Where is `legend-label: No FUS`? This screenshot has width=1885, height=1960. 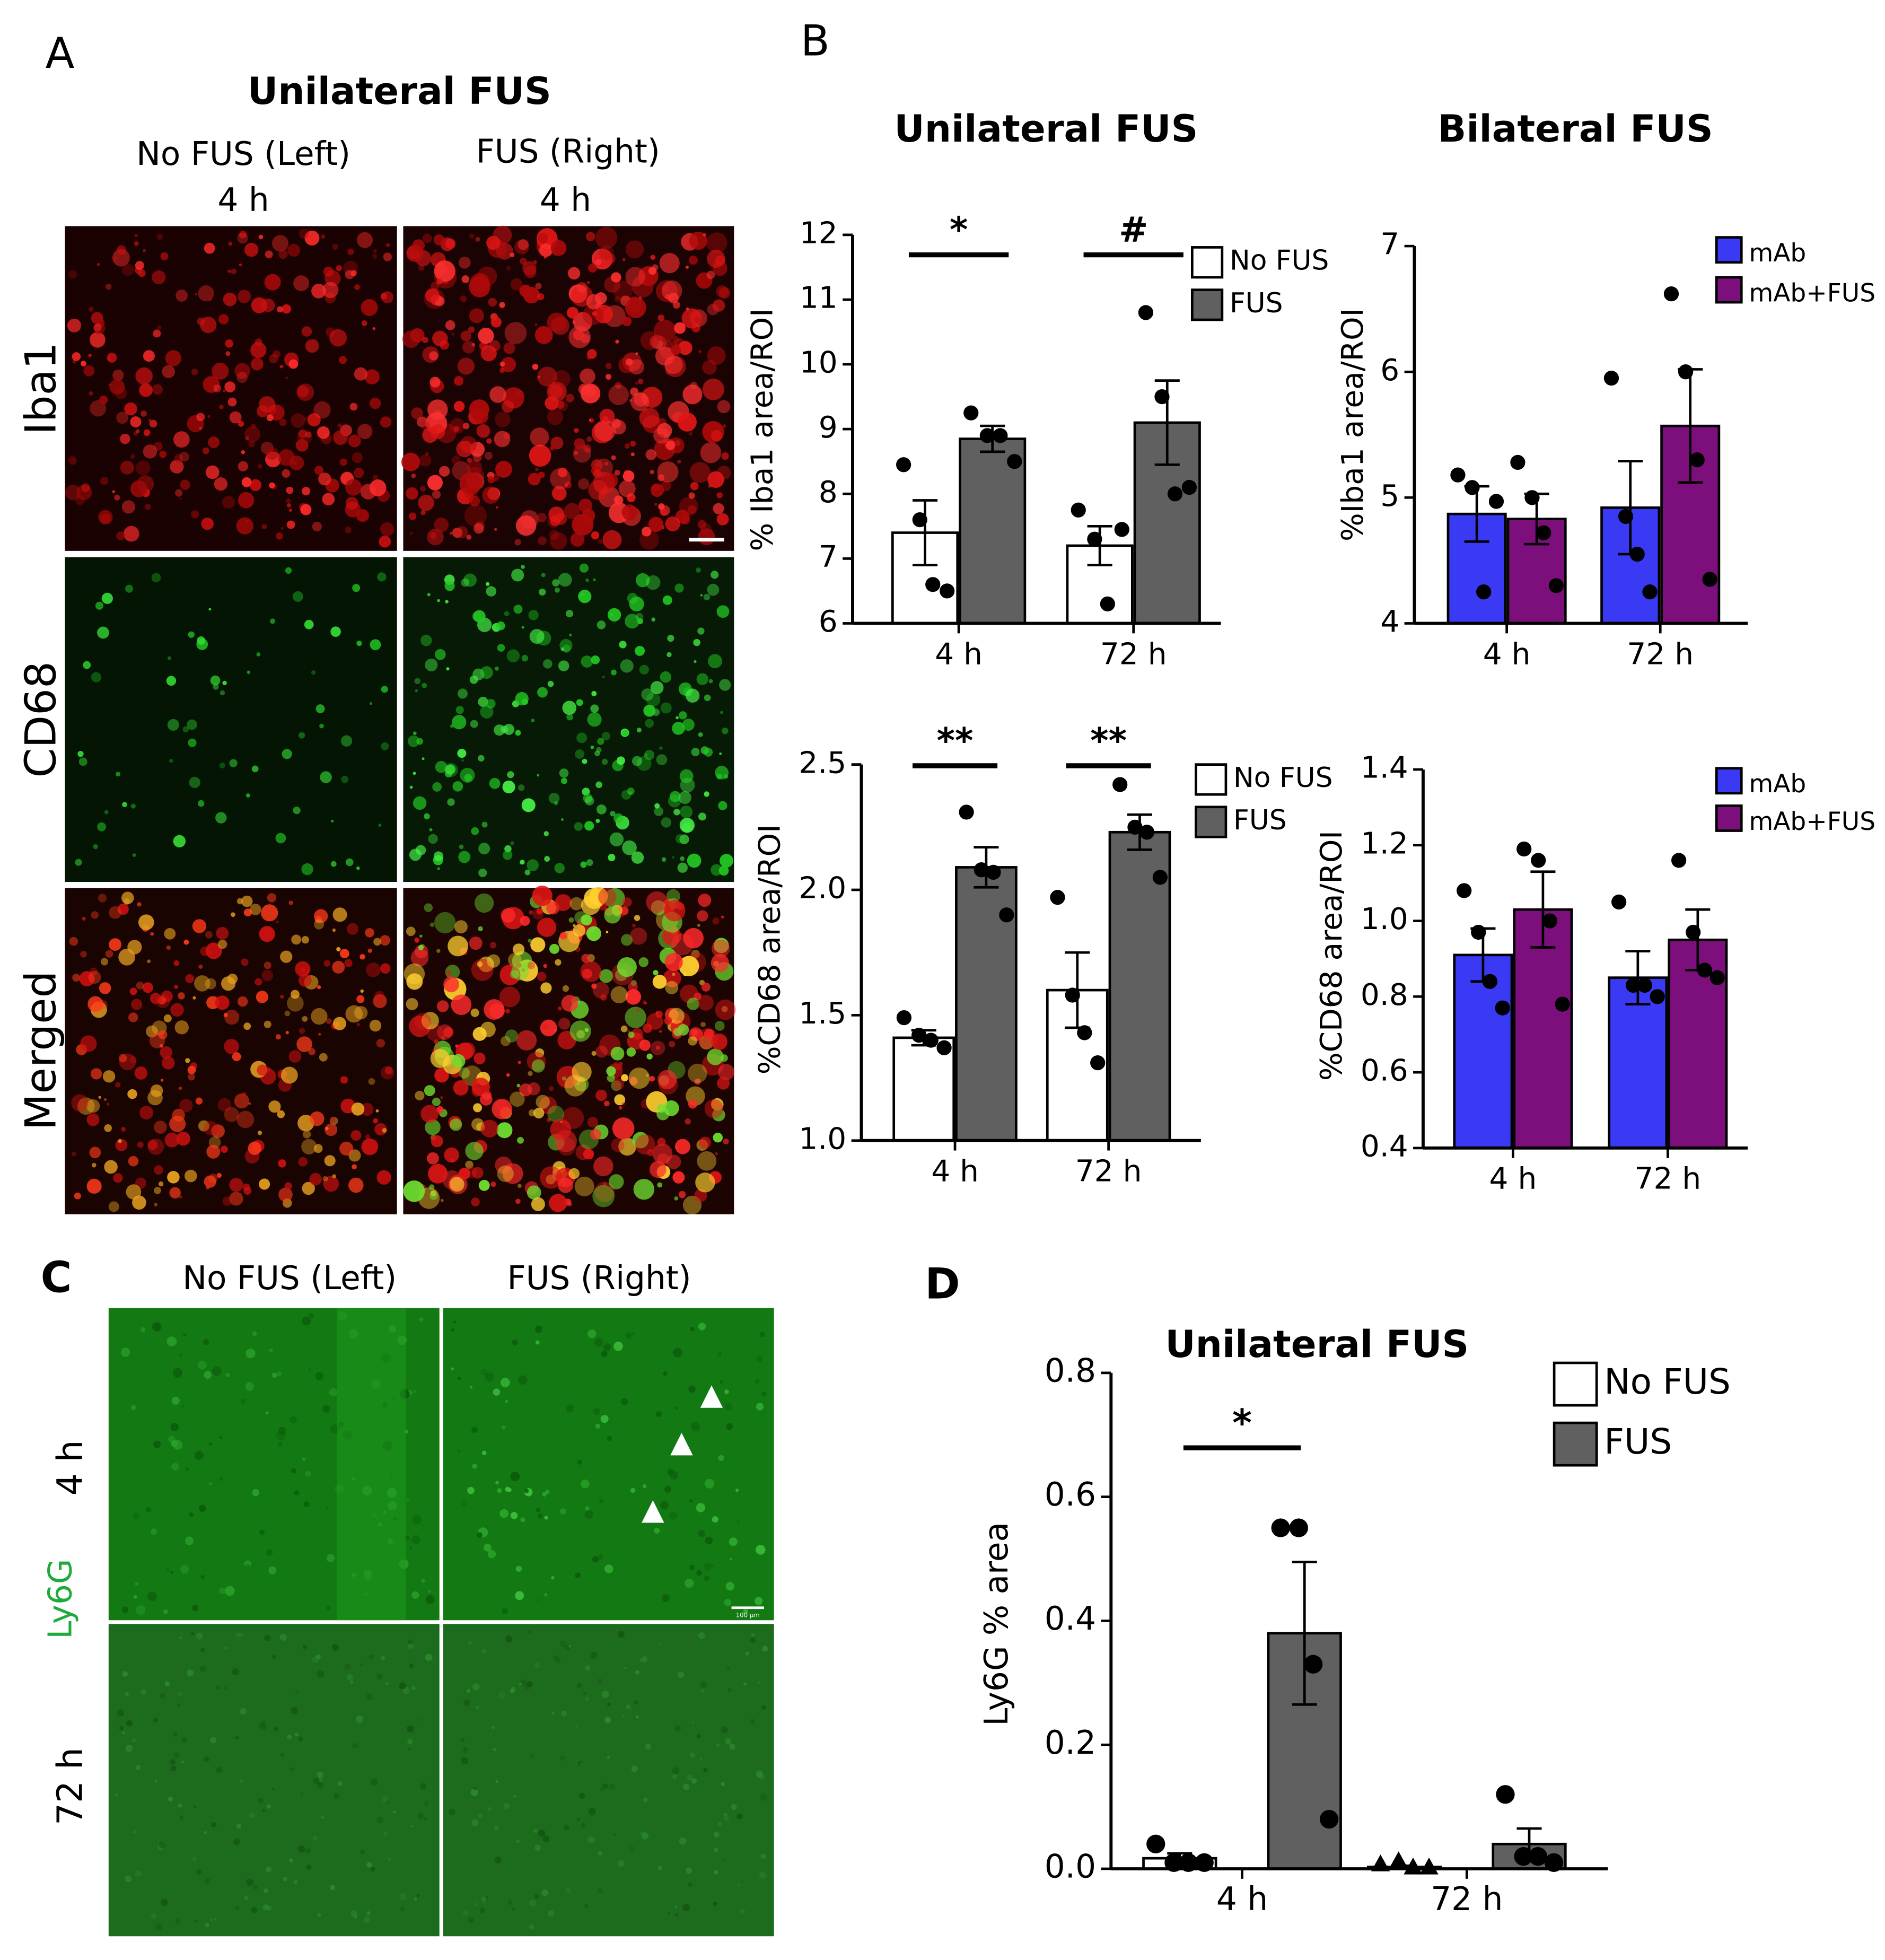
legend-label: No FUS is located at coordinates (1279, 261).